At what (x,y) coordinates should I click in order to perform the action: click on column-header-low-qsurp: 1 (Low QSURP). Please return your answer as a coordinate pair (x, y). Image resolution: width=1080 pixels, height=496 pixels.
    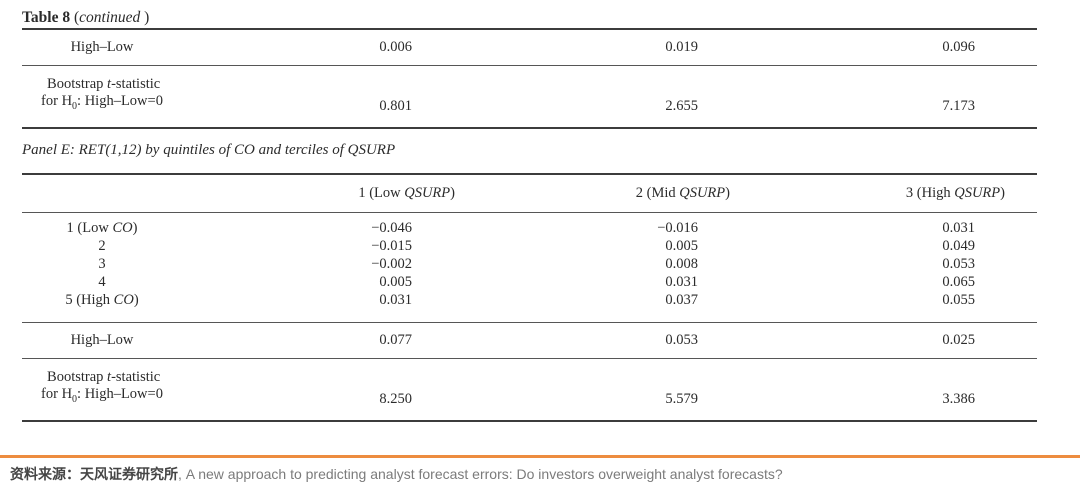
    Looking at the image, I should click on (382, 193).